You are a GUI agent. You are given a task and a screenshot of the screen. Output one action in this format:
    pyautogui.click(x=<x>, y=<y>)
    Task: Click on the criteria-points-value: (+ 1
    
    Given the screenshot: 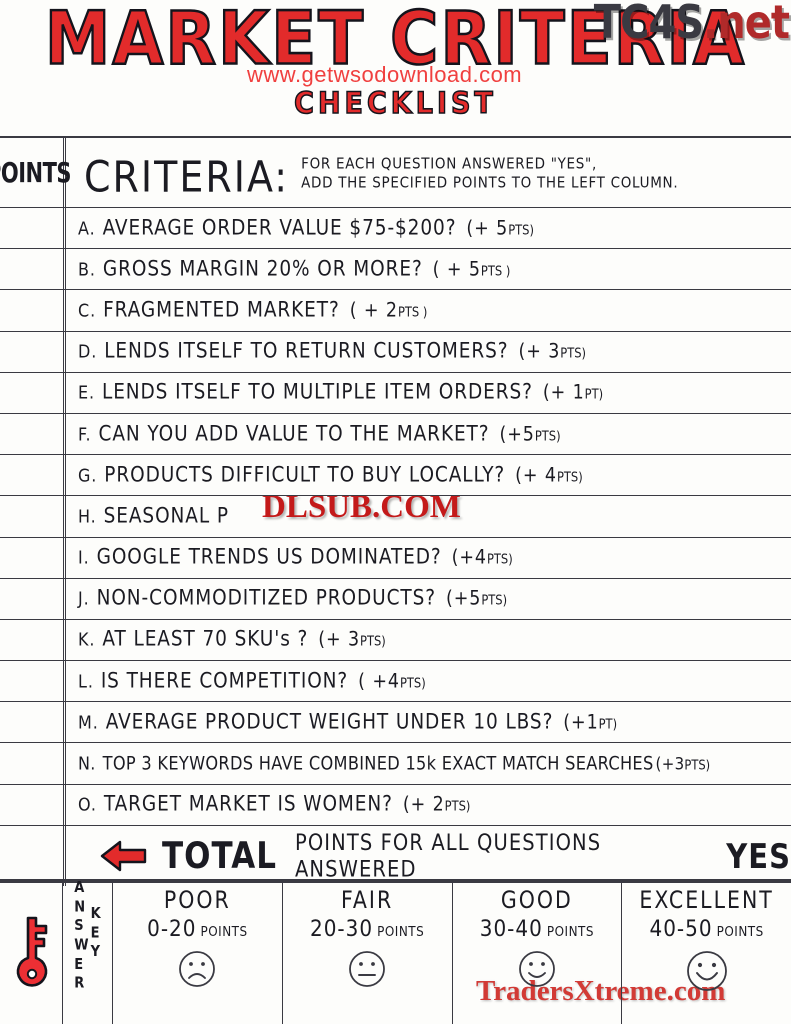 What is the action you would take?
    pyautogui.click(x=563, y=393)
    